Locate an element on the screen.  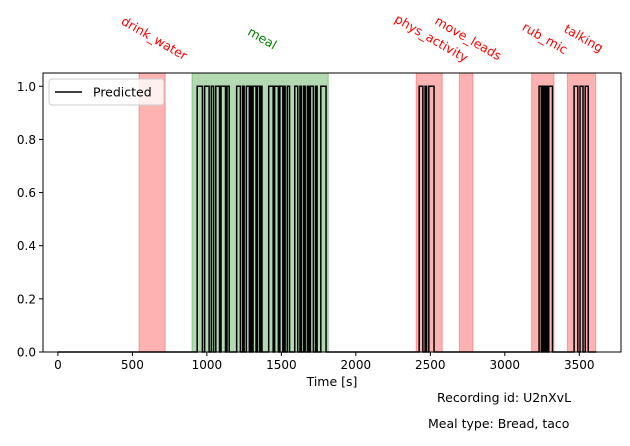
legend-box is located at coordinates (106, 92).